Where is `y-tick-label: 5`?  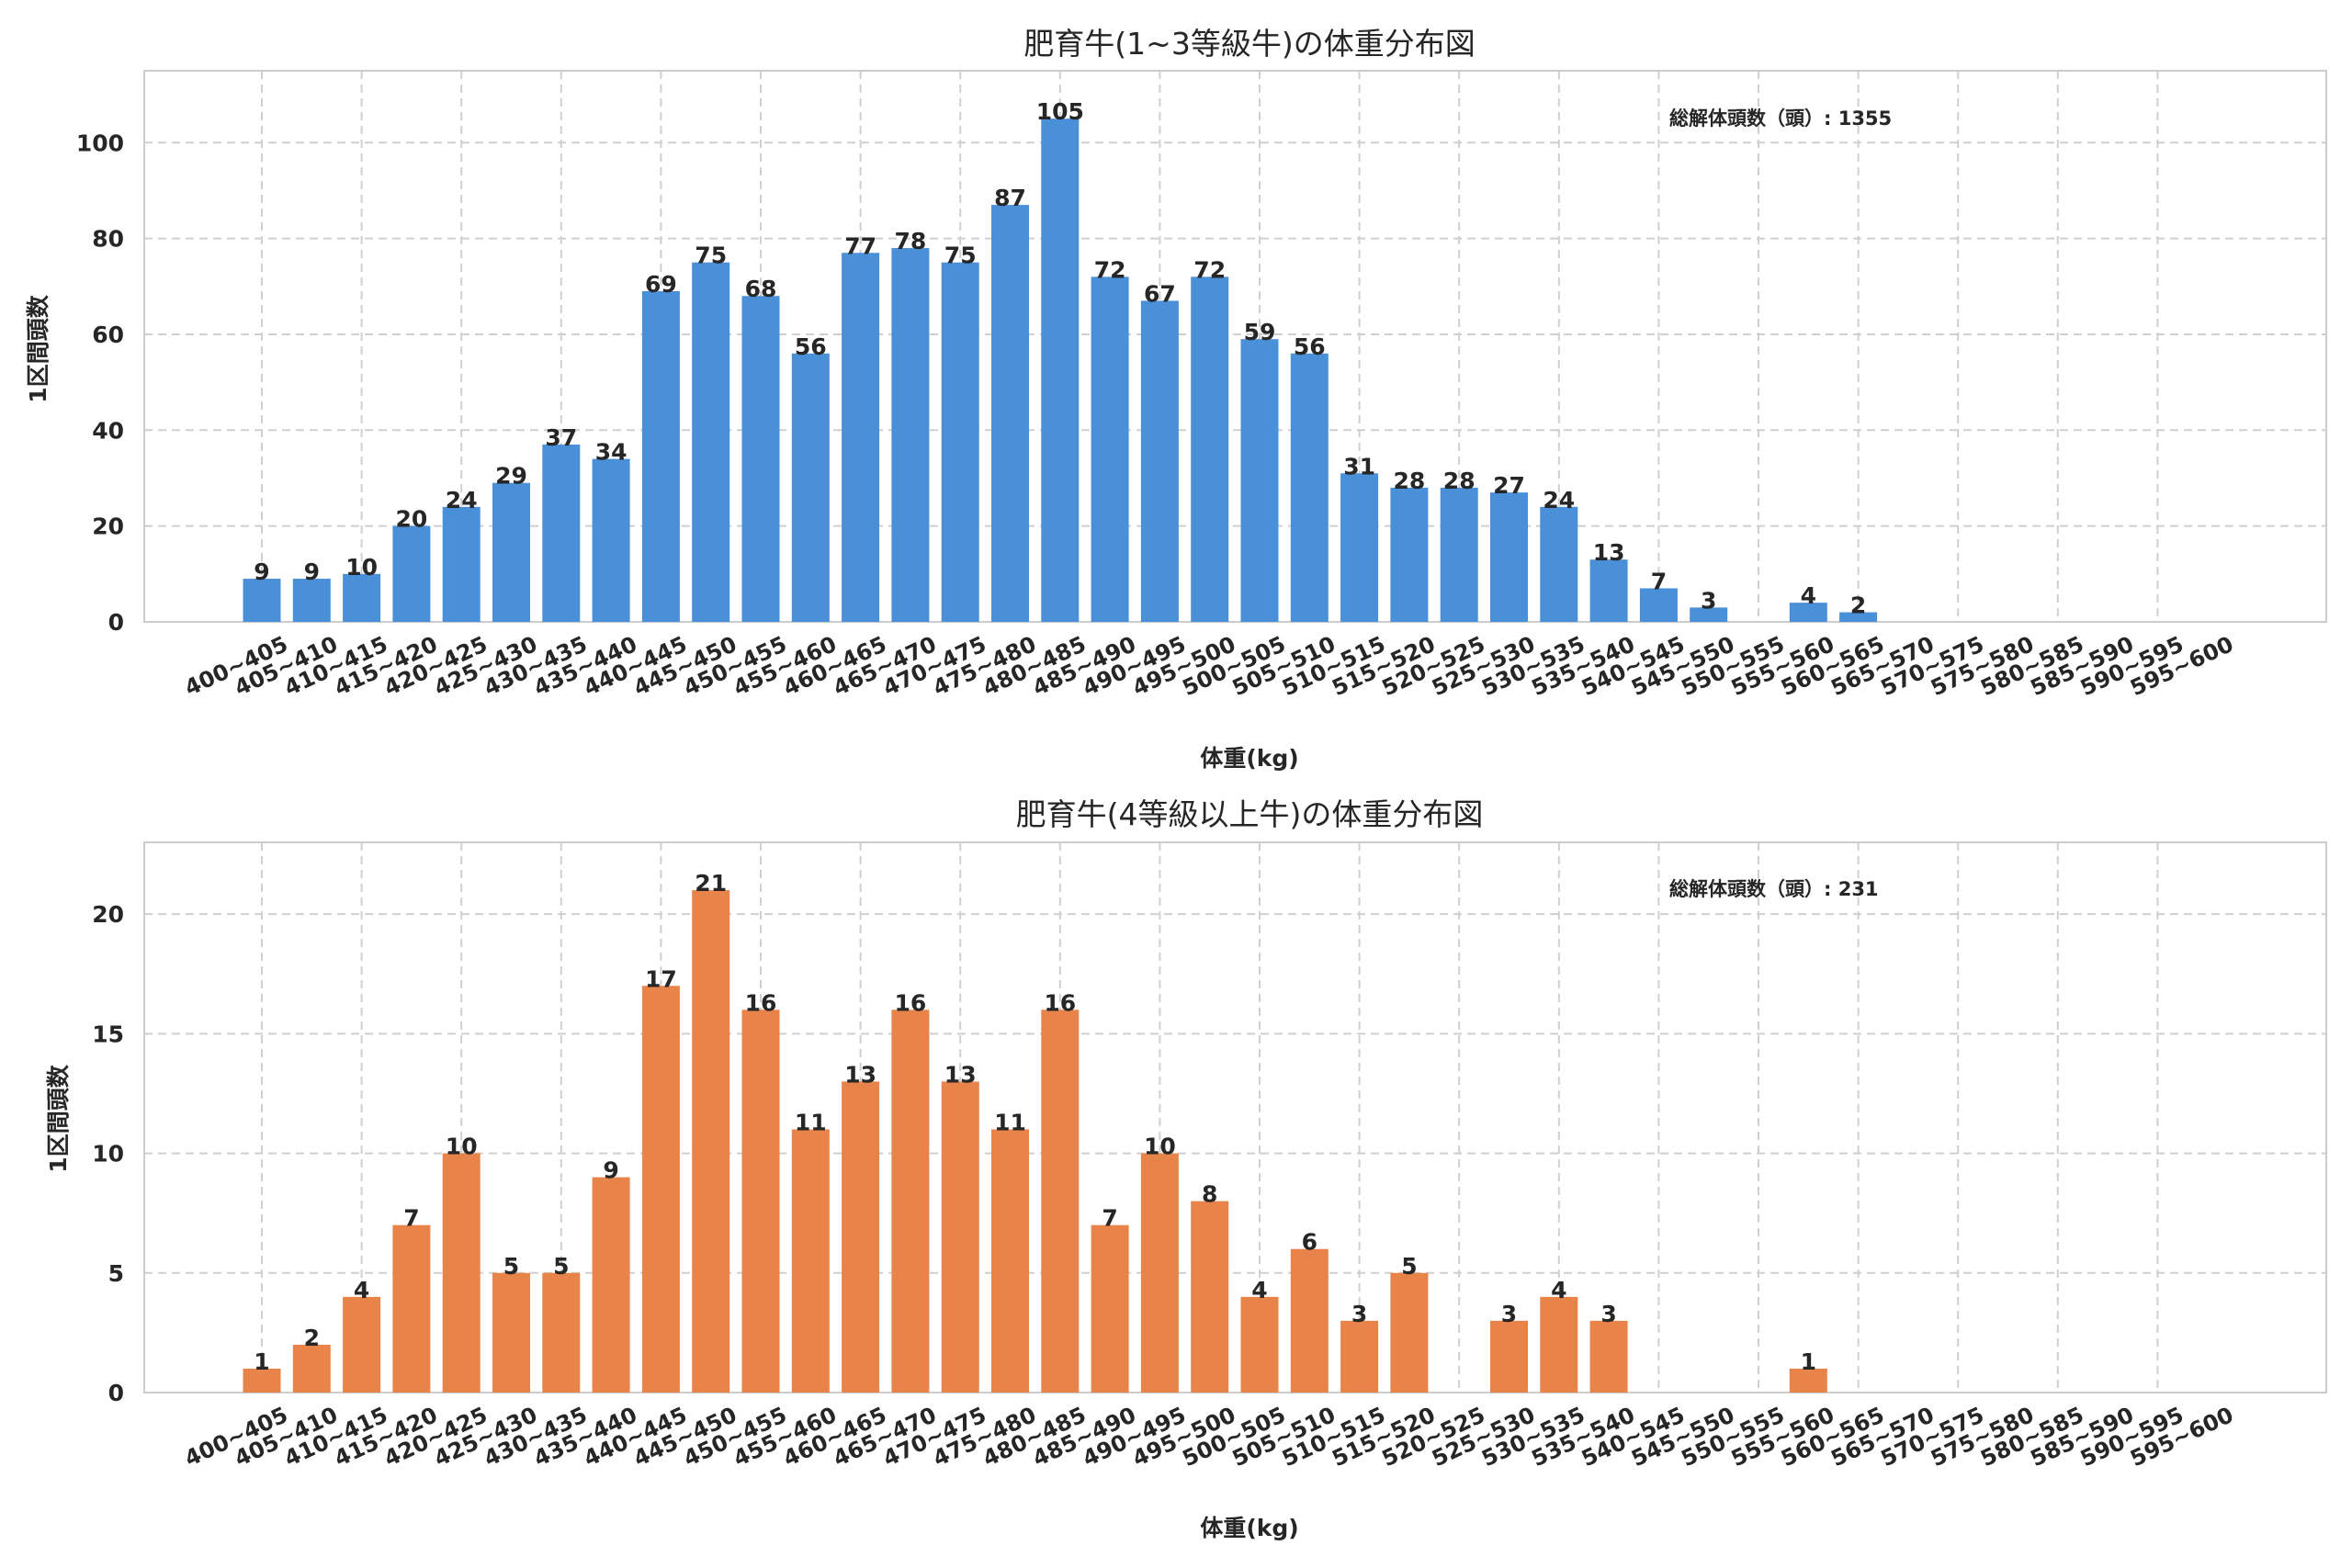 y-tick-label: 5 is located at coordinates (116, 1273).